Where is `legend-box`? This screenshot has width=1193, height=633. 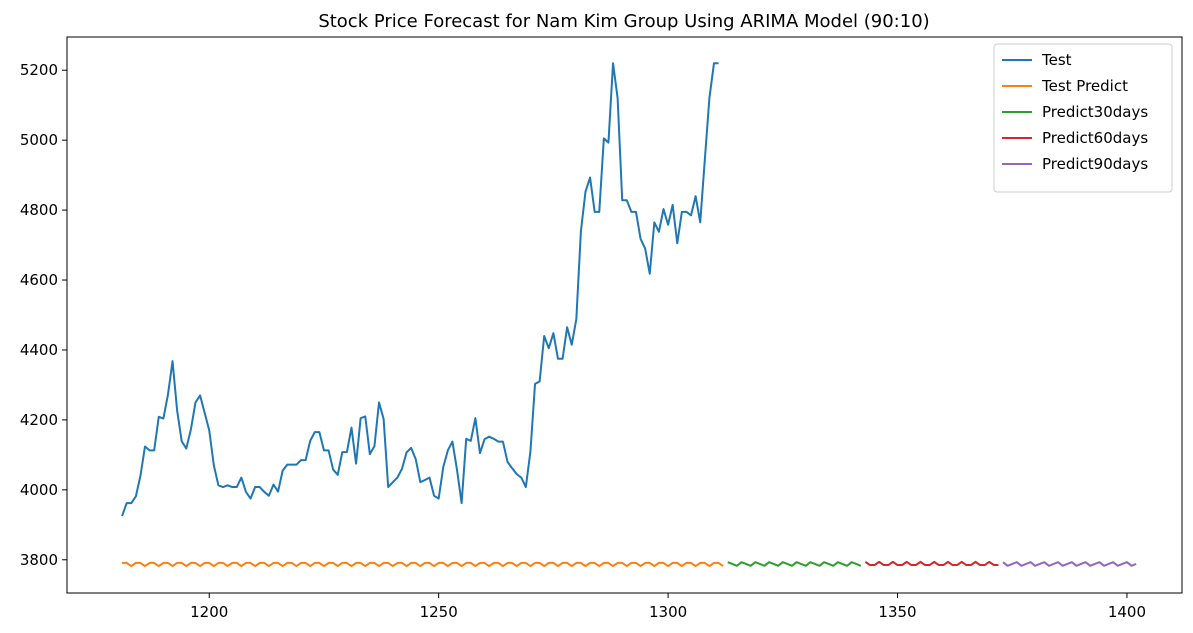
legend-box is located at coordinates (1083, 118).